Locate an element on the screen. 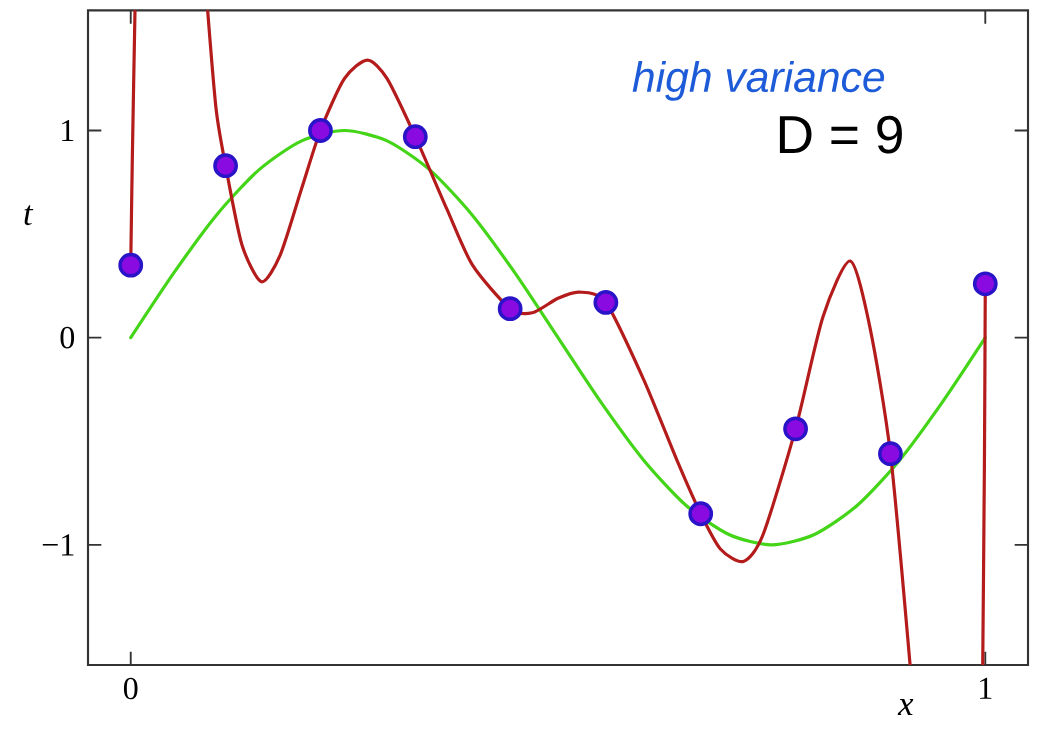  y-tick-label: 1 is located at coordinates (68, 130).